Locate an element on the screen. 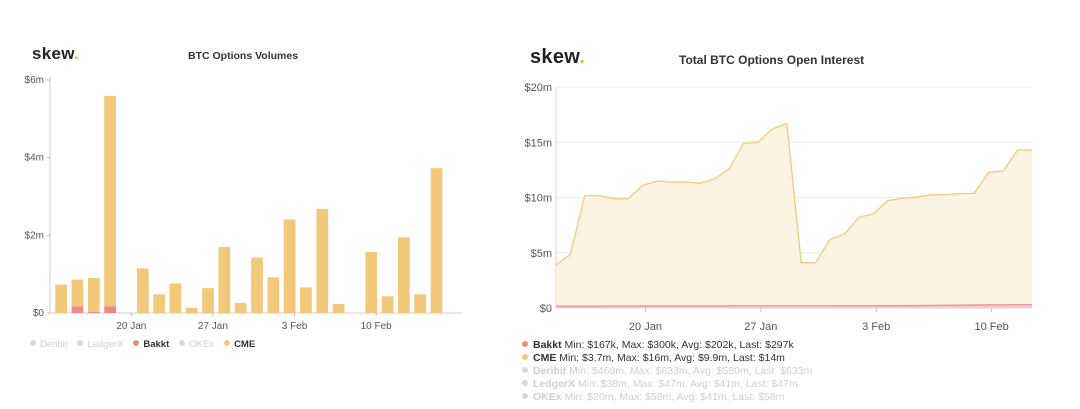 Image resolution: width=1080 pixels, height=409 pixels. y-tick-label: $5m is located at coordinates (541, 254).